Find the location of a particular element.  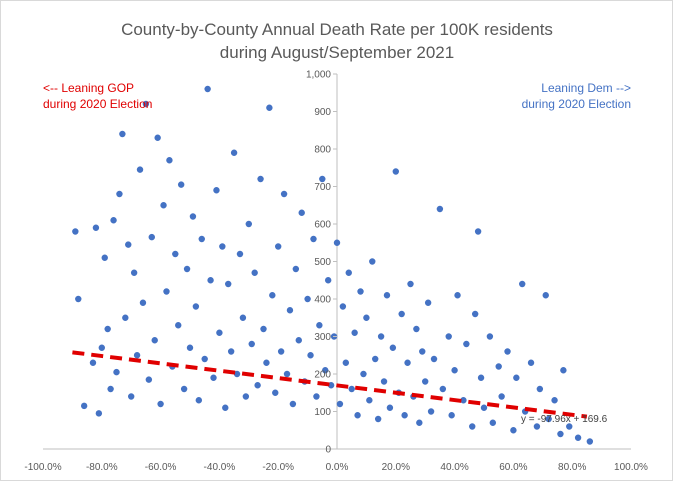

x-tick-label: -20.0% is located at coordinates (278, 467).